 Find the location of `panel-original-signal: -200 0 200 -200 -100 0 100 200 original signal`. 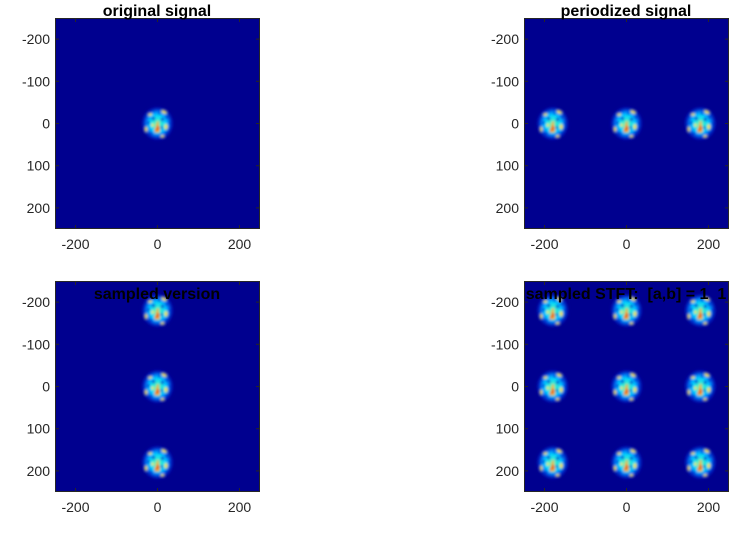

panel-original-signal: -200 0 200 -200 -100 0 100 200 original signal is located at coordinates (141, 127).